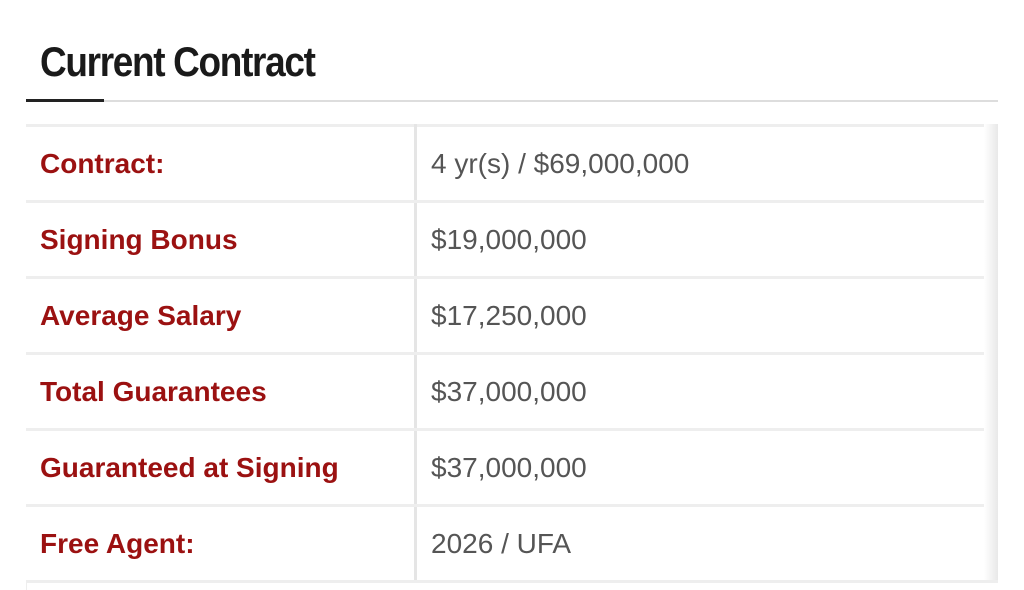 The image size is (1024, 590). Describe the element at coordinates (221, 544) in the screenshot. I see `row-label: Free Agent:` at that location.